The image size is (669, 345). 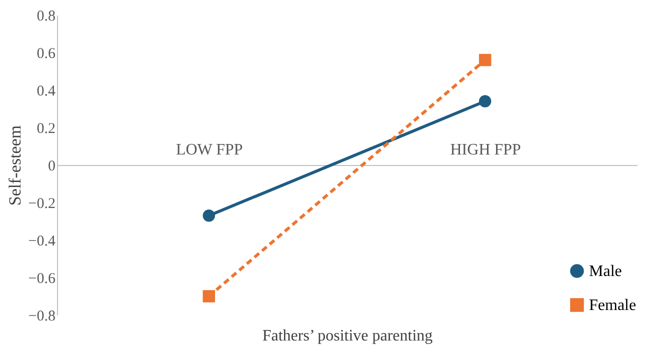 What do you see at coordinates (42, 242) in the screenshot?
I see `y-tick-label: −0.4` at bounding box center [42, 242].